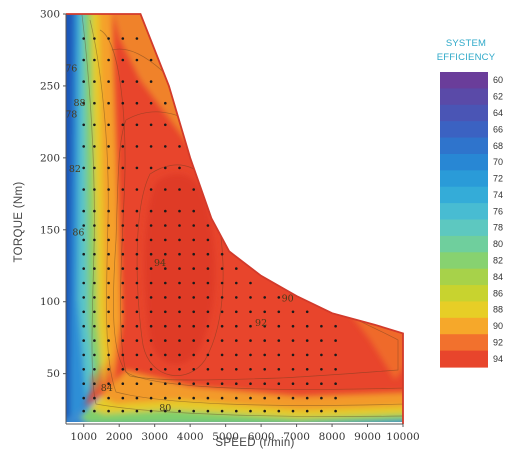 The width and height of the screenshot is (521, 451). I want to click on band-bottom-orange, so click(251, 390).